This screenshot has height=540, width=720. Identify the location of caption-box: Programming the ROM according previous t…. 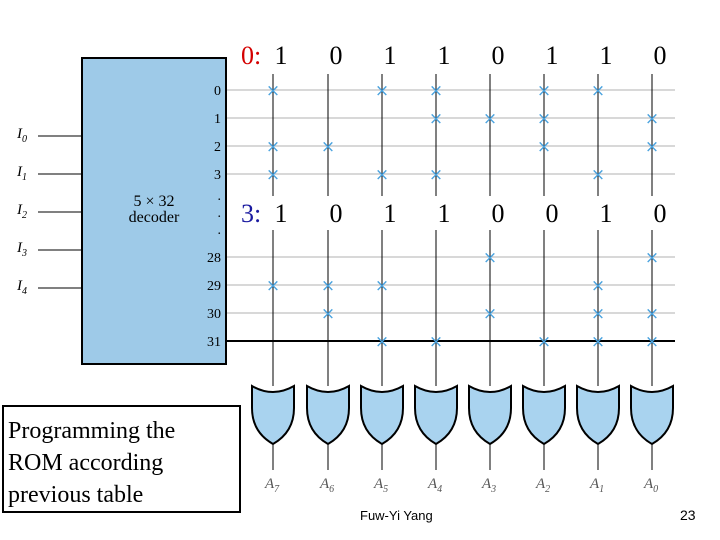
(121, 459).